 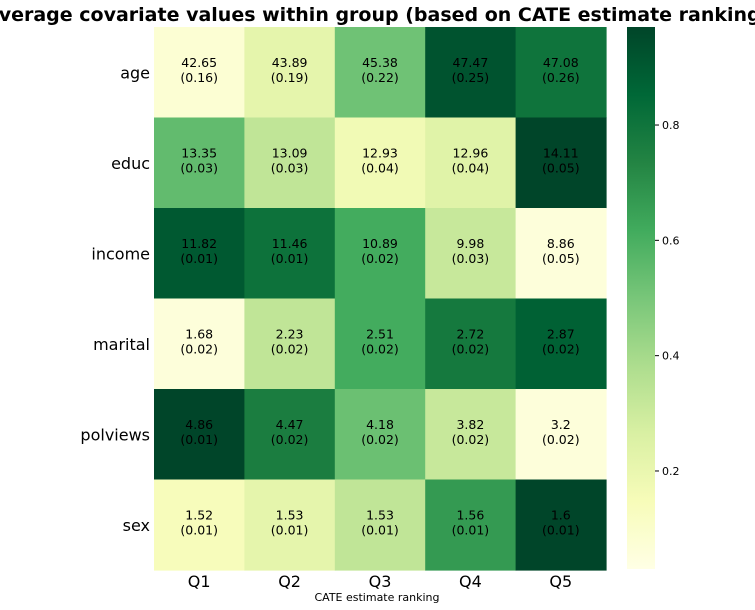 What do you see at coordinates (380, 62) in the screenshot?
I see `cell-value-label: 45.38` at bounding box center [380, 62].